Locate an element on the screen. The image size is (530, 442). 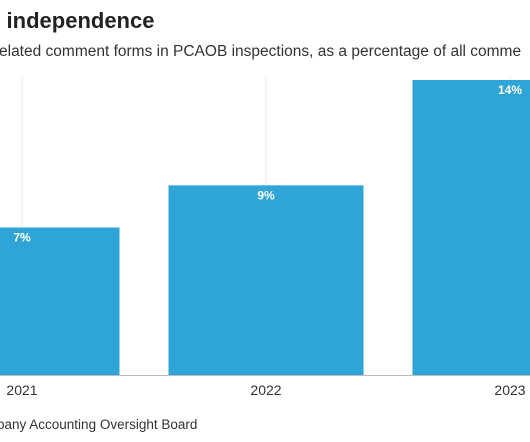
bar-value-label: 7% is located at coordinates (22, 238).